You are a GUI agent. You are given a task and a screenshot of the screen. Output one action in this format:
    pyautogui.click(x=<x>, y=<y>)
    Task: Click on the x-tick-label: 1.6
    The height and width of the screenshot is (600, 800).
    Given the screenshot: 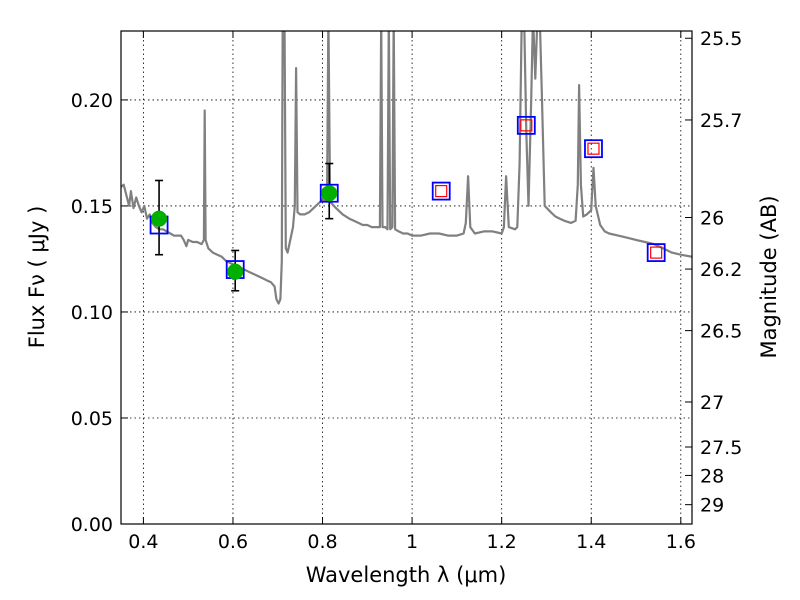 What is the action you would take?
    pyautogui.click(x=681, y=542)
    